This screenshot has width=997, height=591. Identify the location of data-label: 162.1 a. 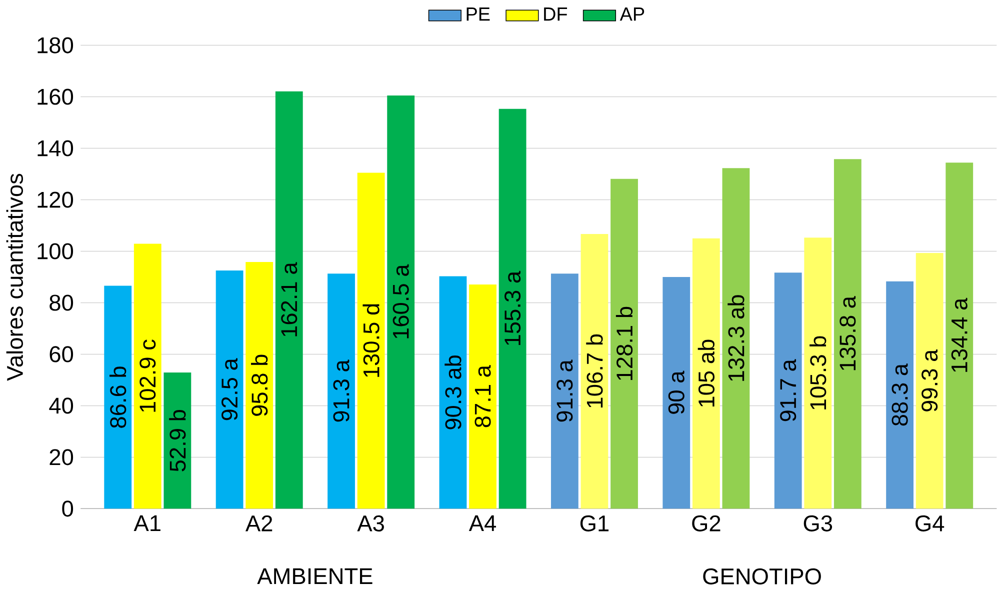
(289, 299).